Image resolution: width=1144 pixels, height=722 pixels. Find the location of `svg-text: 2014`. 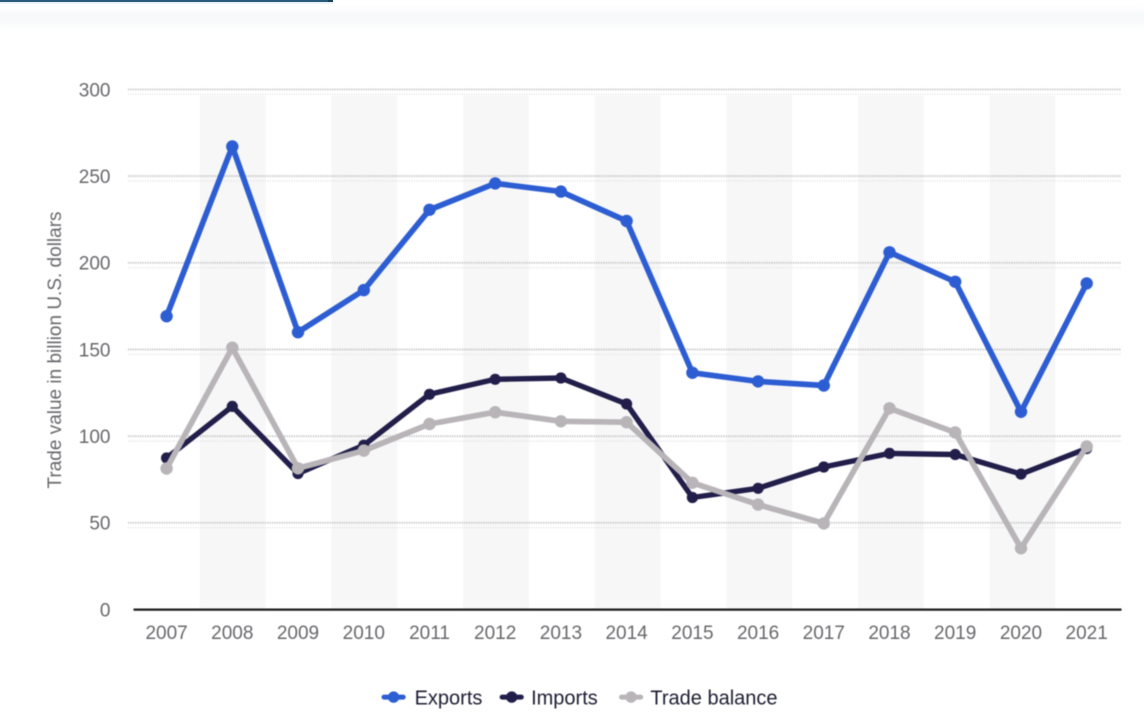

svg-text: 2014 is located at coordinates (626, 633).